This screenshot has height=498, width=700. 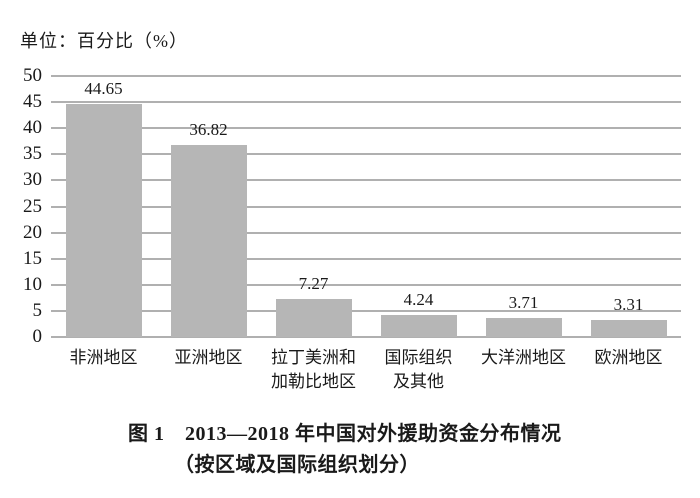 What do you see at coordinates (104, 41) in the screenshot?
I see `unit-label: 单位：百分比（%）` at bounding box center [104, 41].